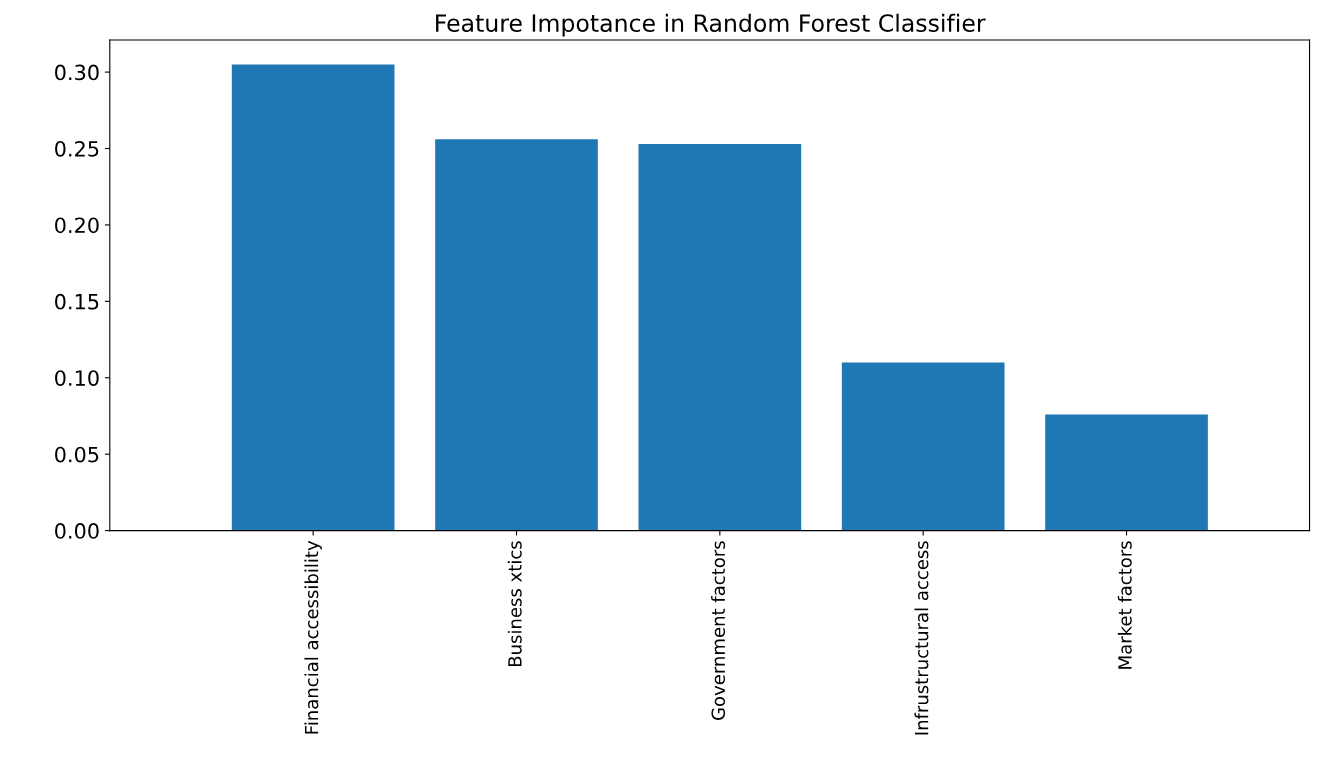 The image size is (1339, 769). I want to click on y-tick-label: 0.20, so click(77, 225).